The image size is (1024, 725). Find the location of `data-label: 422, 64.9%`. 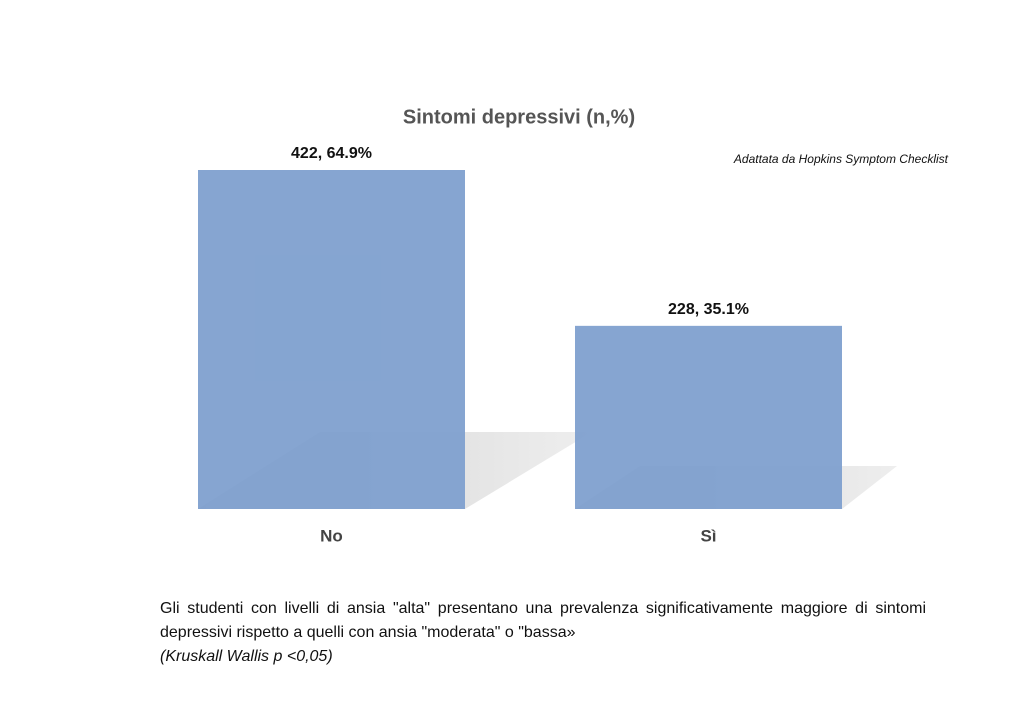

data-label: 422, 64.9% is located at coordinates (331, 153).